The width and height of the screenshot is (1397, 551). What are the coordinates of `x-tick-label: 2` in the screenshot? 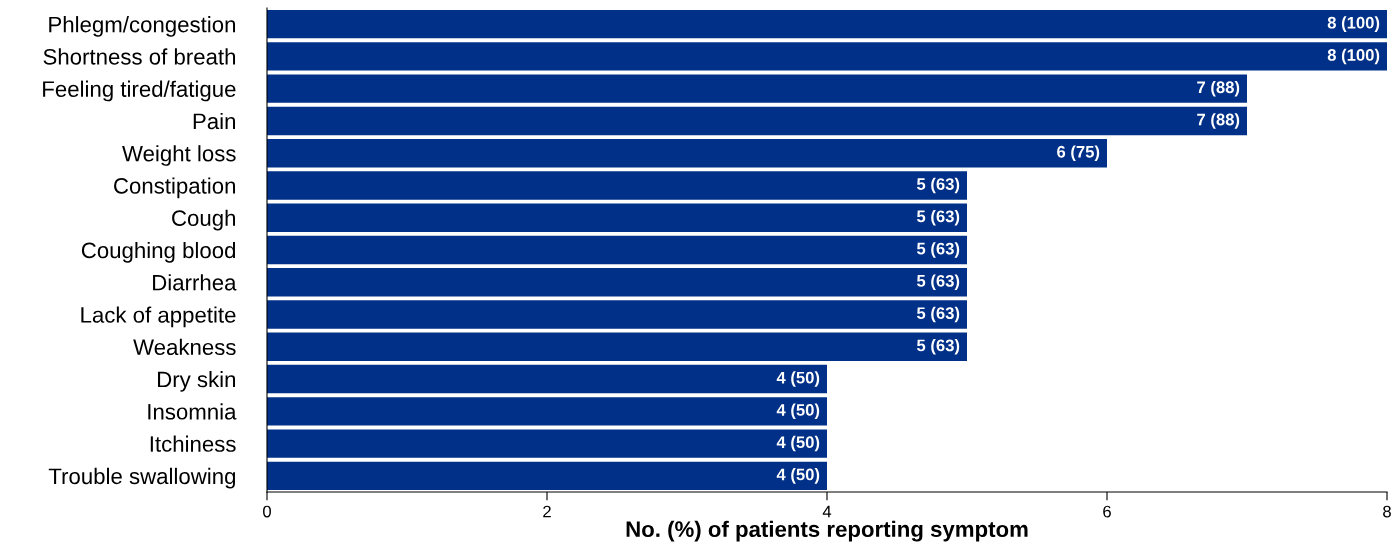 It's located at (547, 511).